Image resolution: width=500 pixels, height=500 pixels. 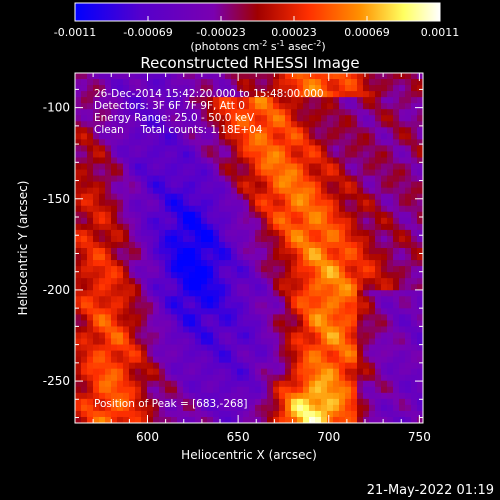 What do you see at coordinates (419, 437) in the screenshot?
I see `x-tick-label: 750` at bounding box center [419, 437].